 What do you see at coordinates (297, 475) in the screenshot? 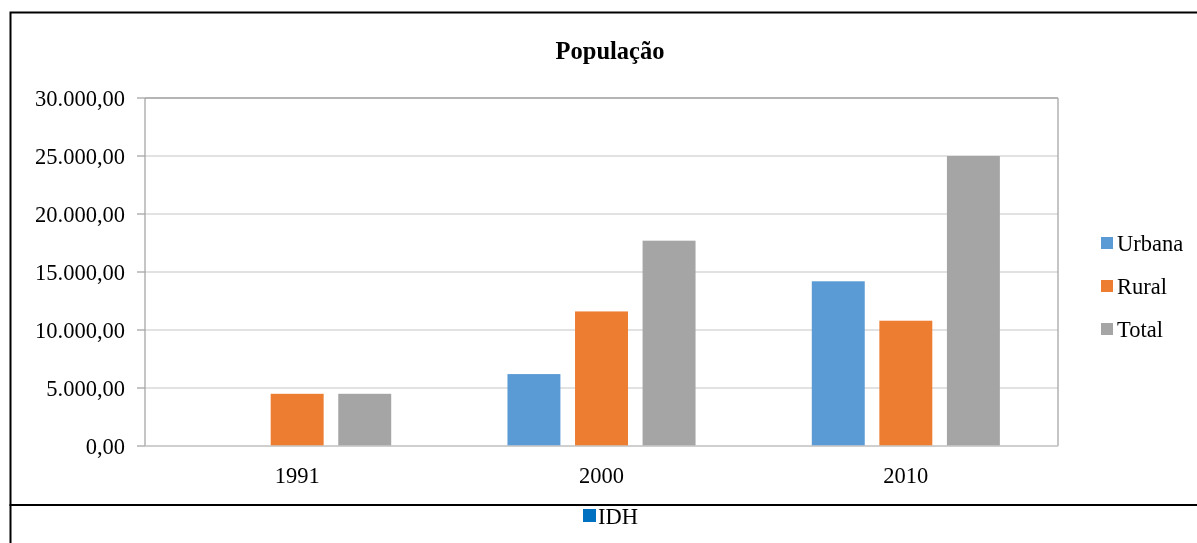
I see `x-tick-label: 1991` at bounding box center [297, 475].